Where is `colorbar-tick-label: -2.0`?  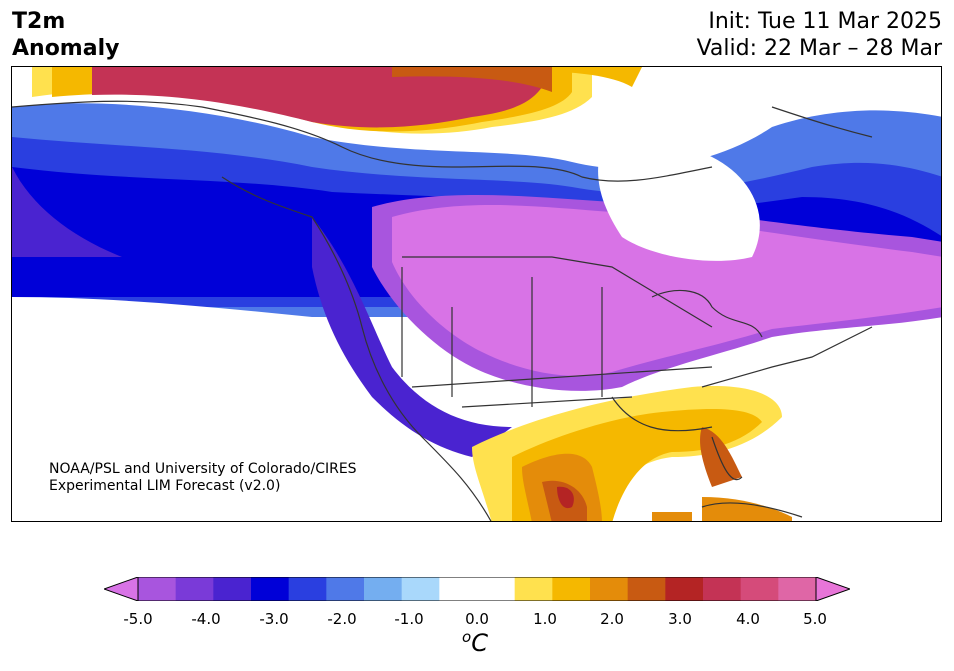 colorbar-tick-label: -2.0 is located at coordinates (342, 619).